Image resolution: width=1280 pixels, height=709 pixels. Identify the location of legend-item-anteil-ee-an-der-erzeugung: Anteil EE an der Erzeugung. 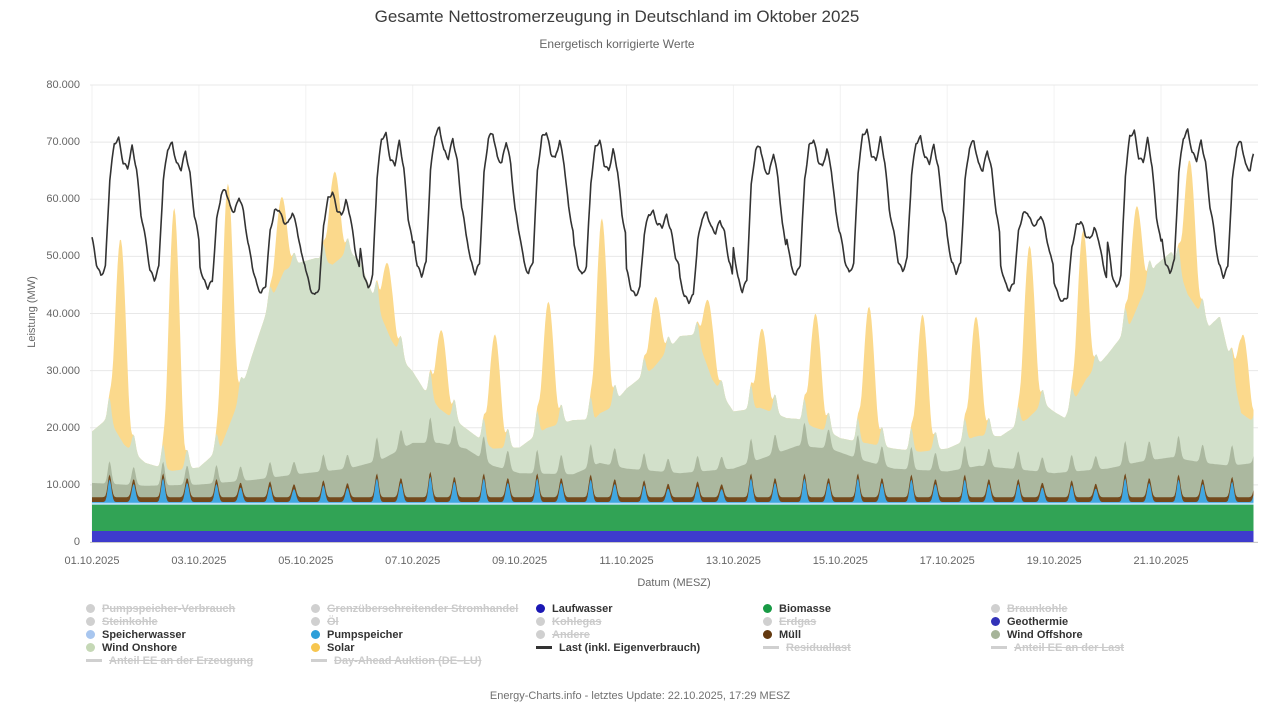
(169, 660).